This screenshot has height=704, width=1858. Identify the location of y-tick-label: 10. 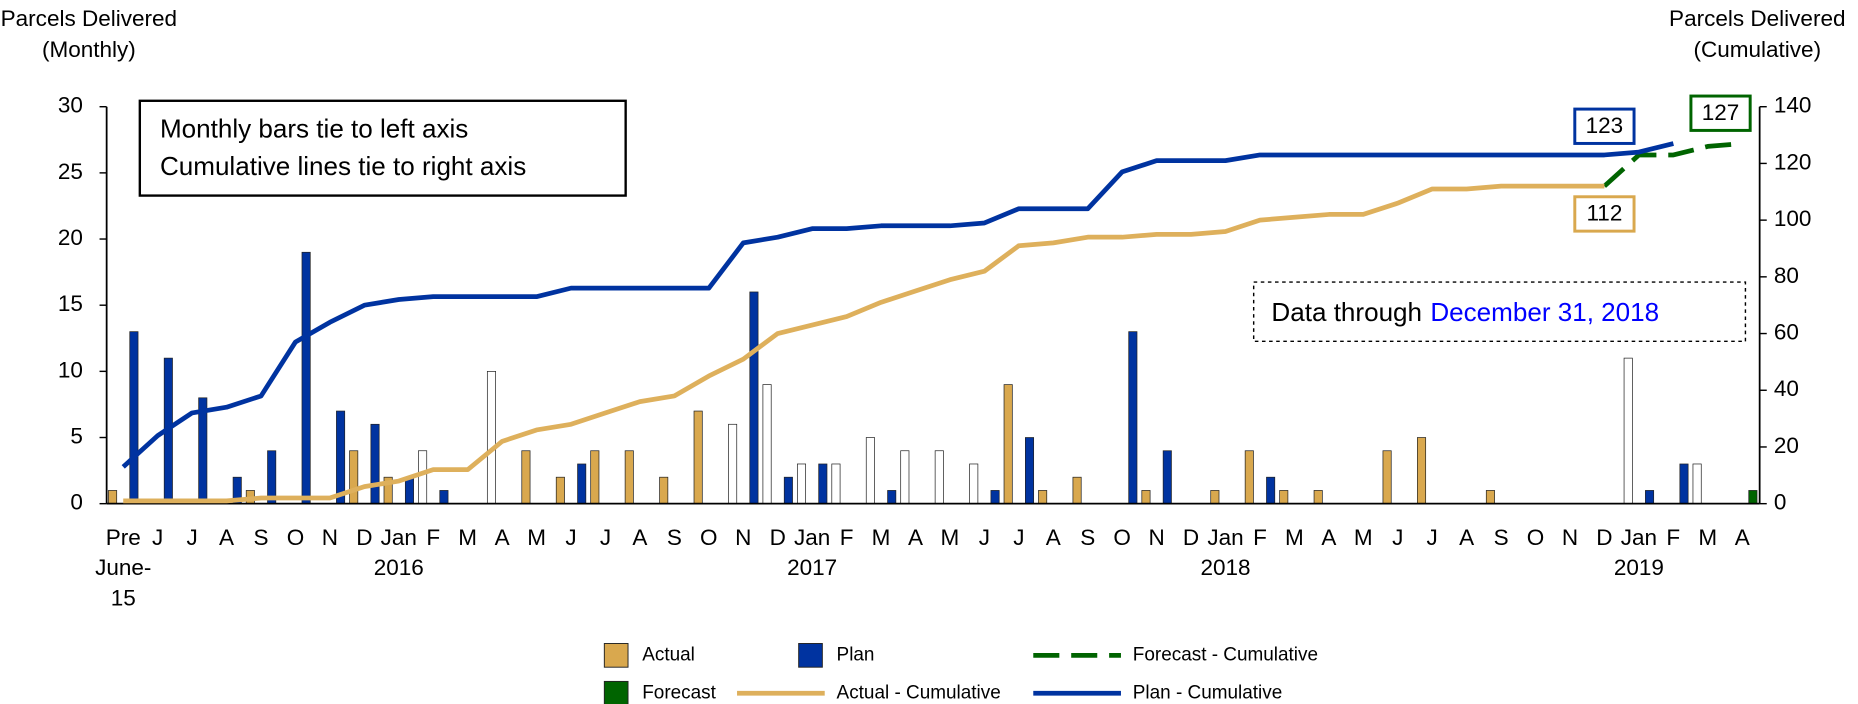
(70, 369).